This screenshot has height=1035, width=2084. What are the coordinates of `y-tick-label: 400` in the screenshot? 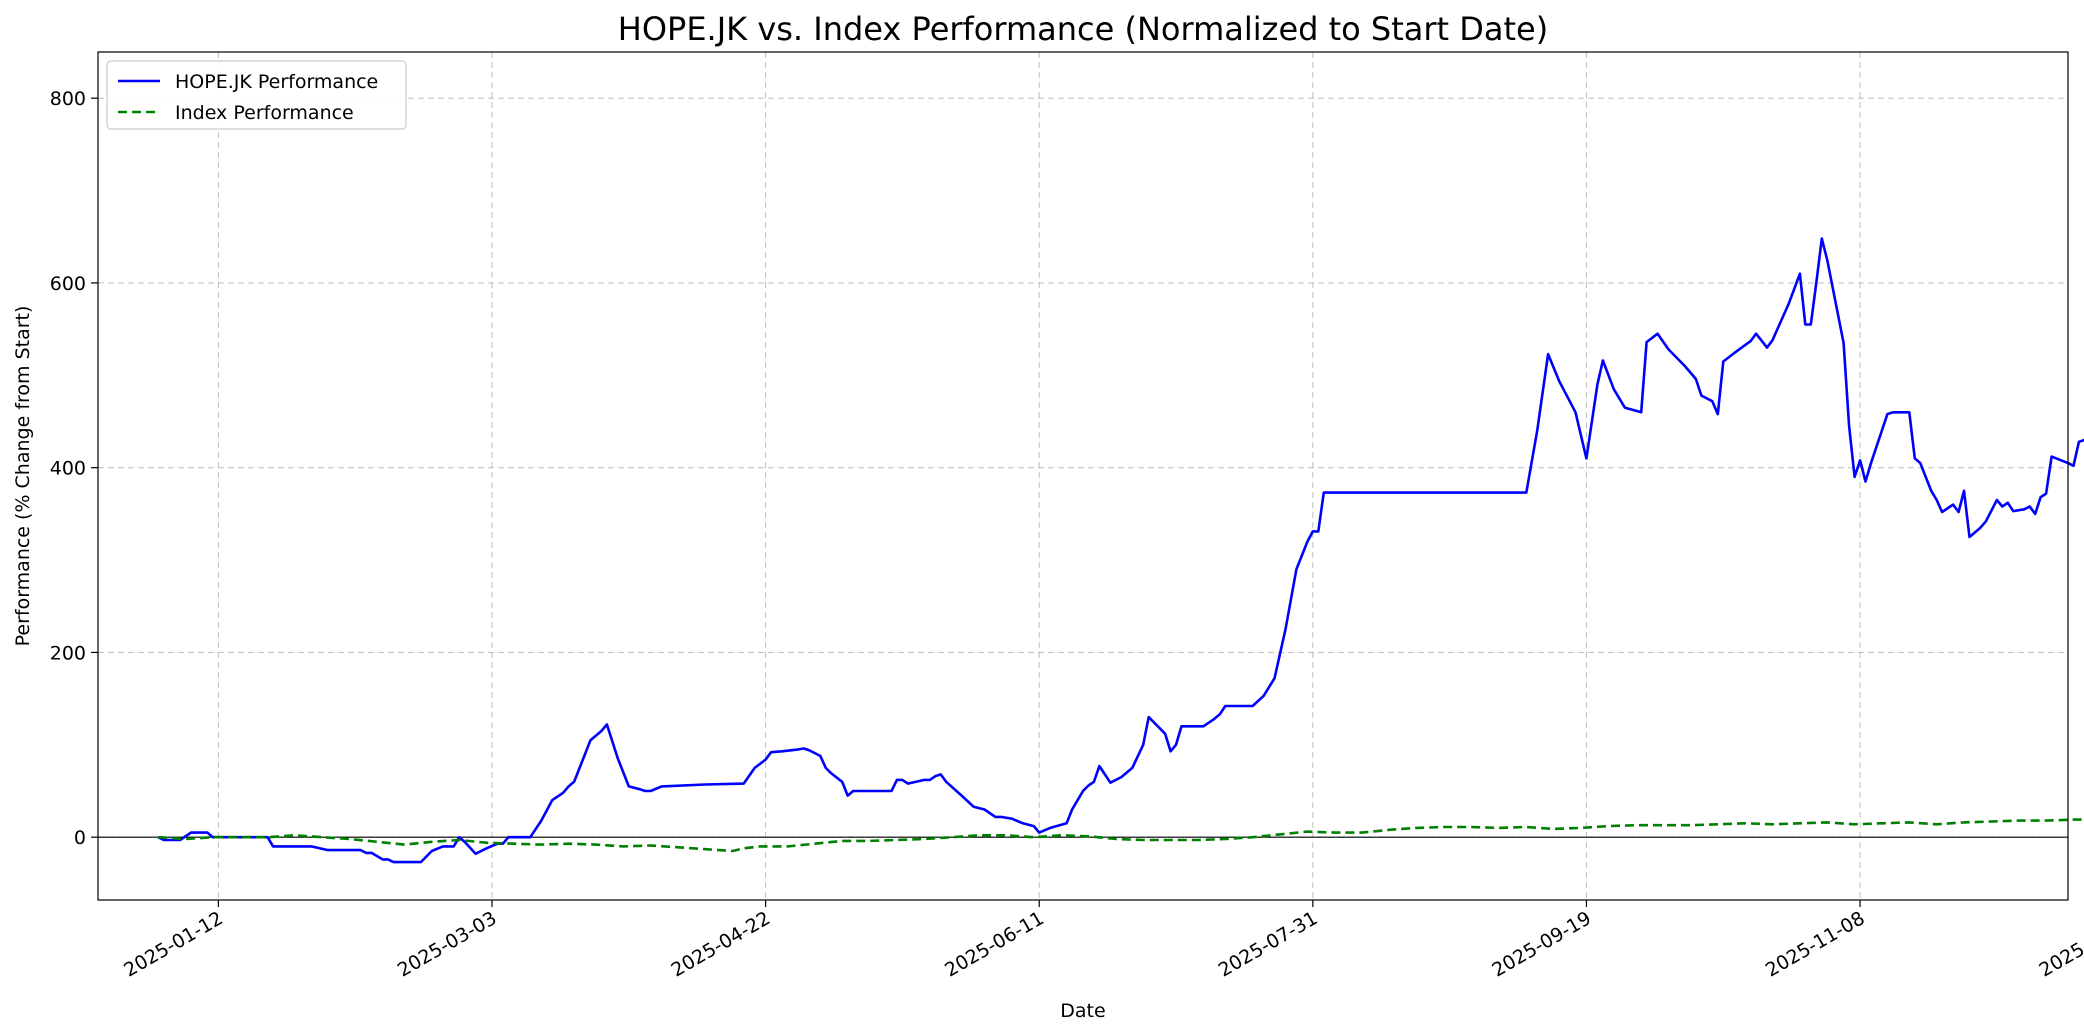 It's located at (68, 469).